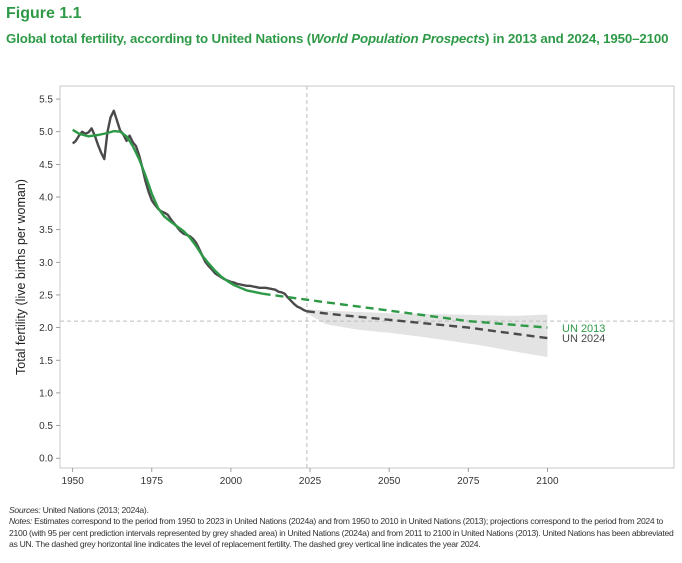 The image size is (682, 563). Describe the element at coordinates (46, 426) in the screenshot. I see `y-tick-label: 0.5` at that location.